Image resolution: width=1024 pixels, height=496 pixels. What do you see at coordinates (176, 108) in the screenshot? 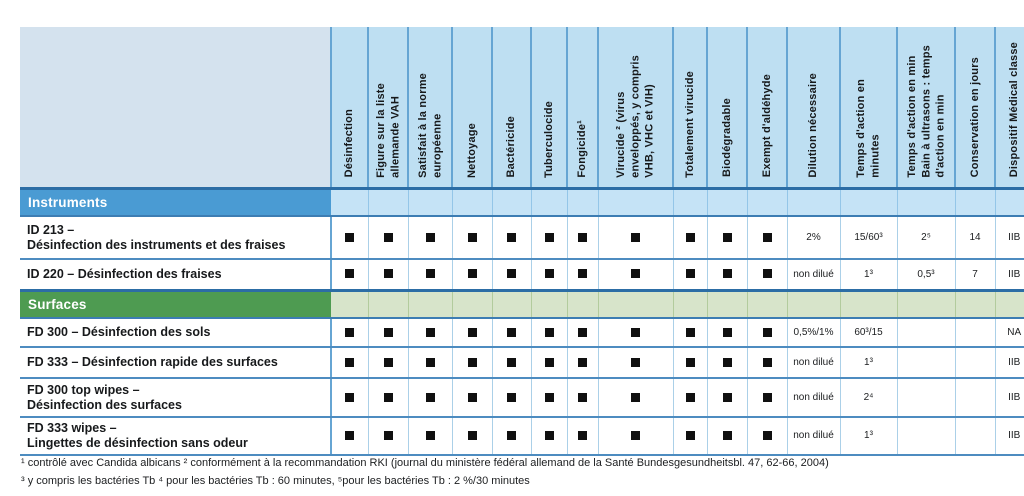
I see `corner-cell` at bounding box center [176, 108].